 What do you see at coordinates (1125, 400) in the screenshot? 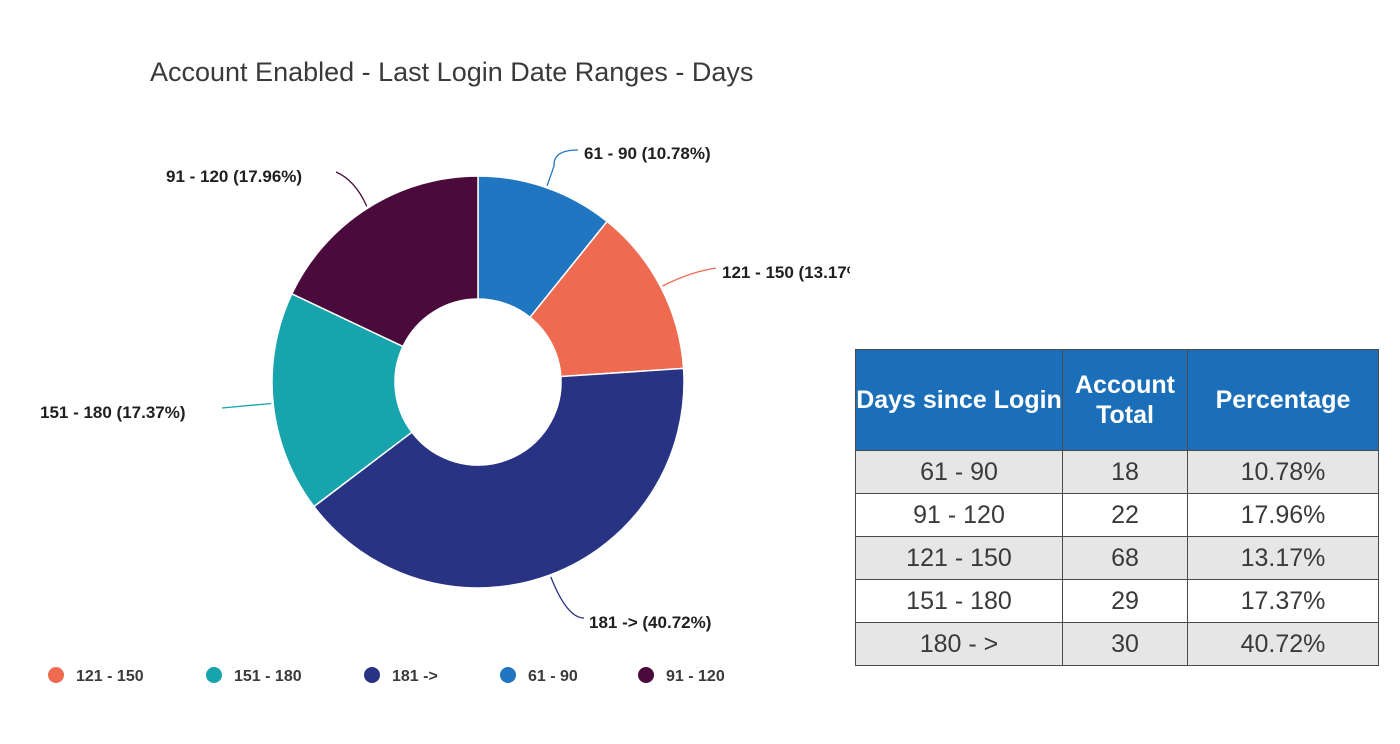
I see `header-account-total: Account Total` at bounding box center [1125, 400].